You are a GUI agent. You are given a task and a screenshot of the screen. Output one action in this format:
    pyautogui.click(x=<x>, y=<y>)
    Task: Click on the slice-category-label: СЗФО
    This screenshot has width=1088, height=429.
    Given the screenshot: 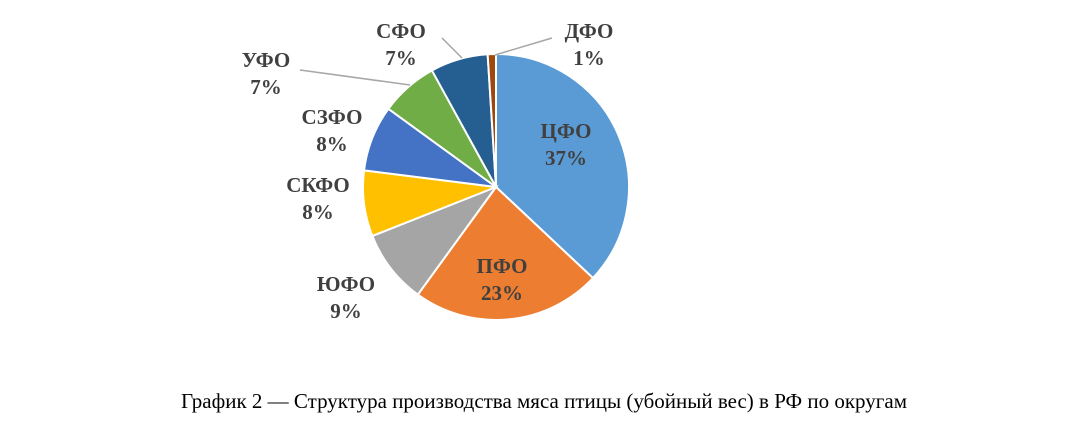 What is the action you would take?
    pyautogui.click(x=332, y=117)
    